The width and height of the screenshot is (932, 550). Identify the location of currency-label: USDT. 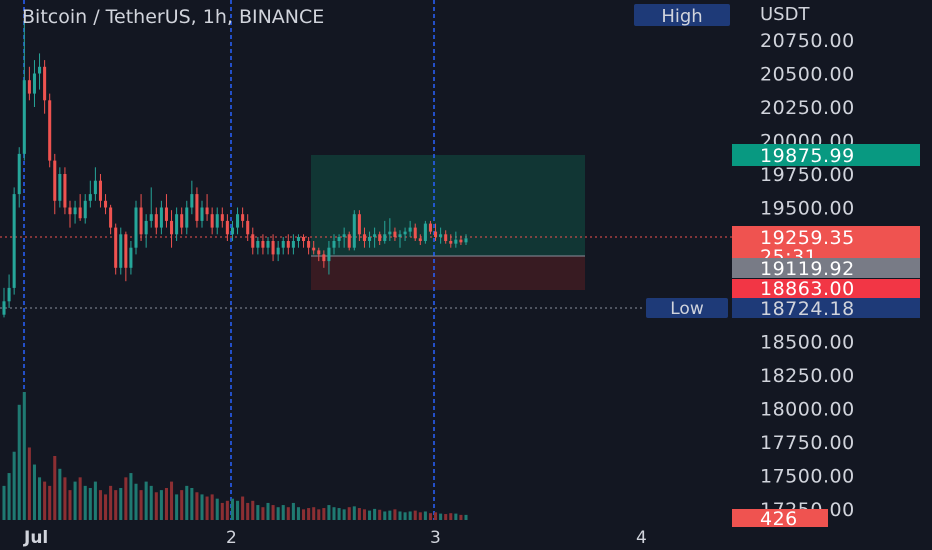
(785, 14).